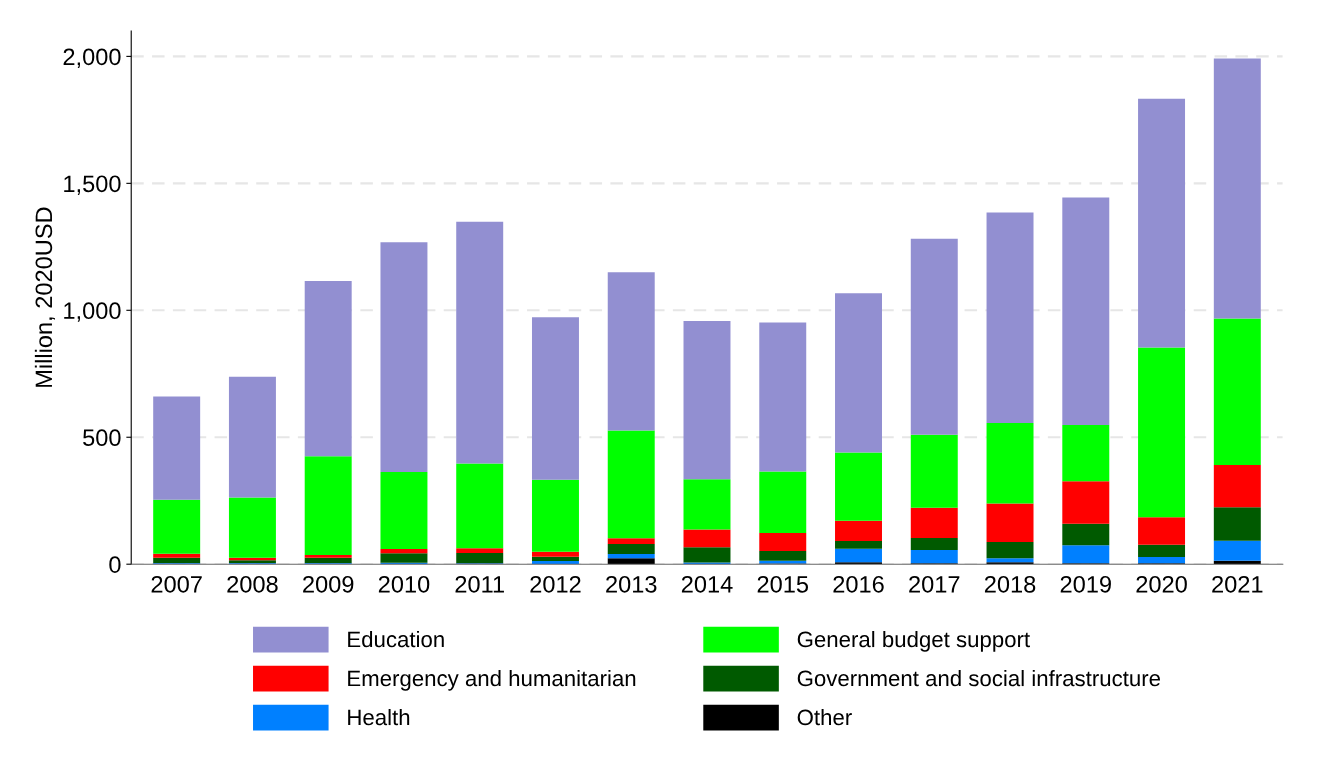  I want to click on y-tick-label: 1,000, so click(92, 312).